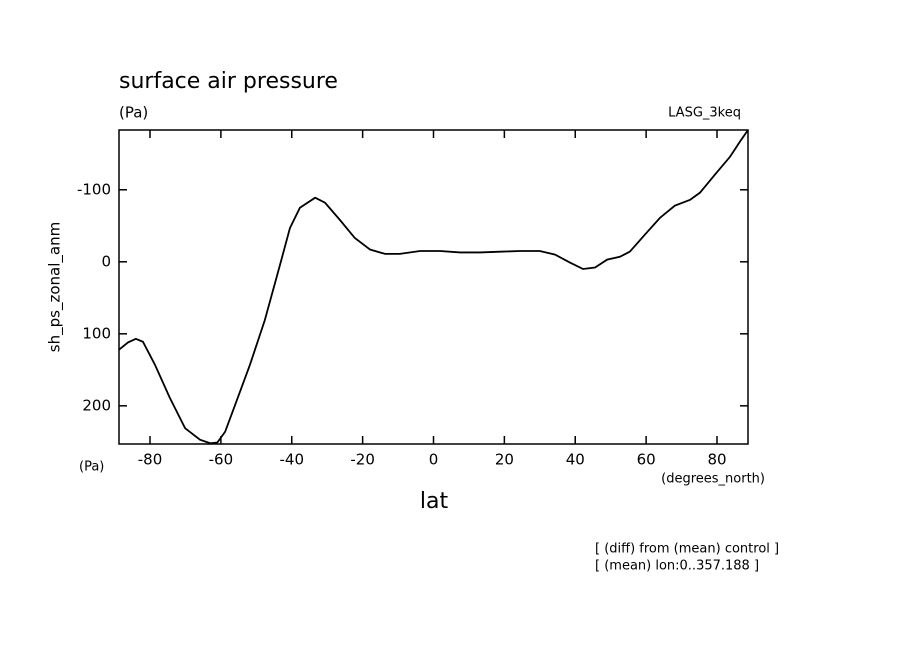 The image size is (904, 654). I want to click on note: [ (diff) from (mean) control ], so click(687, 549).